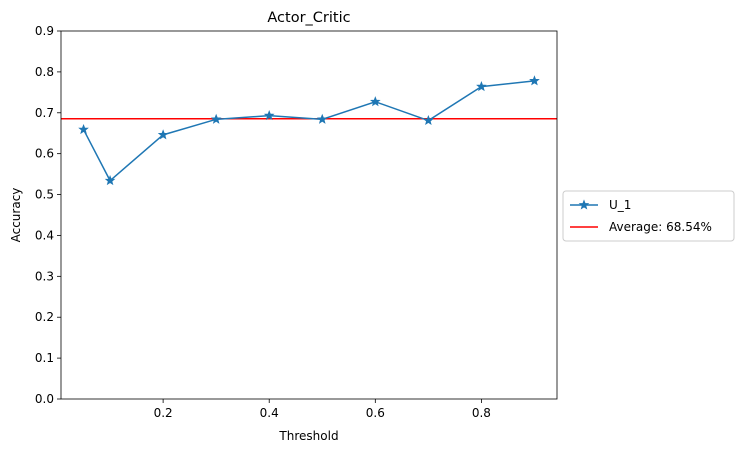 The image size is (743, 458). I want to click on x-axis-label: Threshold, so click(308, 436).